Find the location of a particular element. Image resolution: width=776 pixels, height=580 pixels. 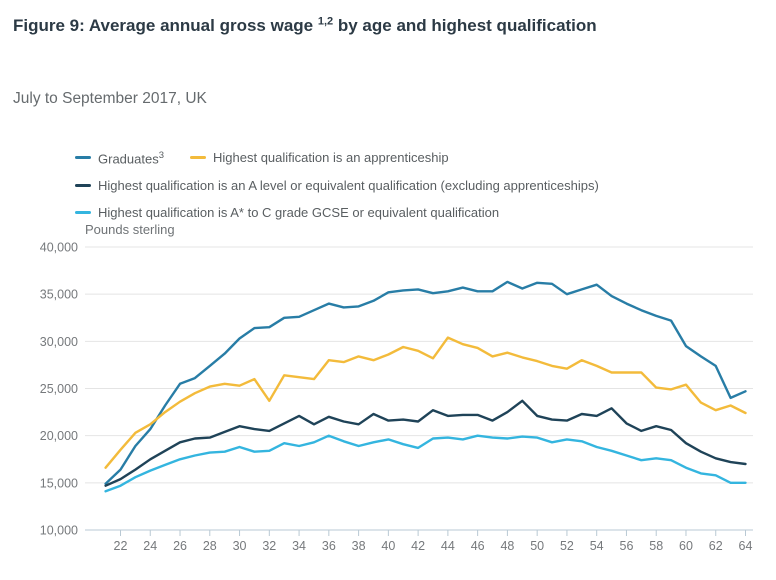

legend-label-graduates: Graduates3 is located at coordinates (131, 157).